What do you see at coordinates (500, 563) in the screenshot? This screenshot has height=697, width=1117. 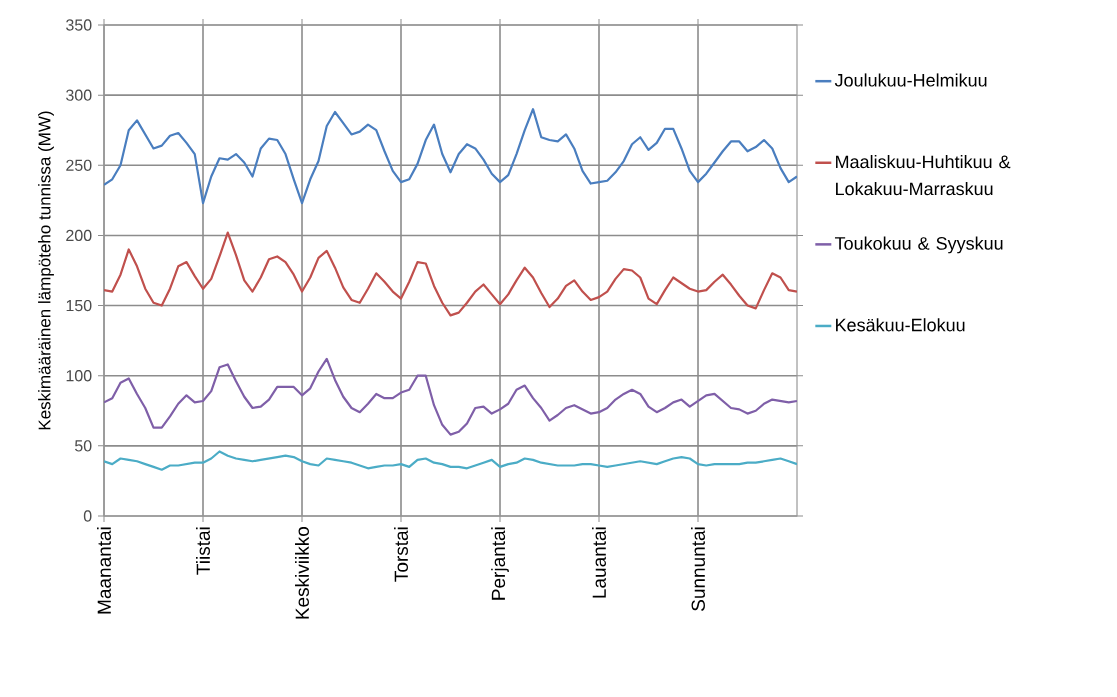 I see `x-tick-label: Perjantai` at bounding box center [500, 563].